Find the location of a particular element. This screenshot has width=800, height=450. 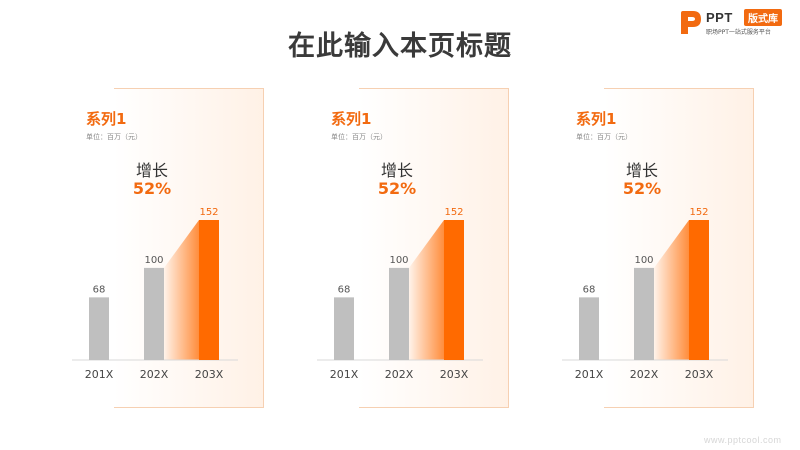

logo-badge: 版式库 is located at coordinates (763, 17).